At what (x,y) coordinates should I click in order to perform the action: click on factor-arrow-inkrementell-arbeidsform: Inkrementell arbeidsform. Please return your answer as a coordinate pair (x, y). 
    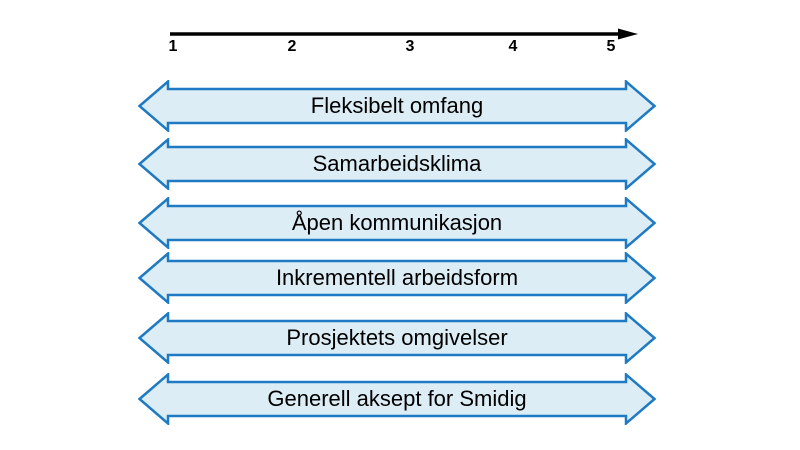
    Looking at the image, I should click on (397, 278).